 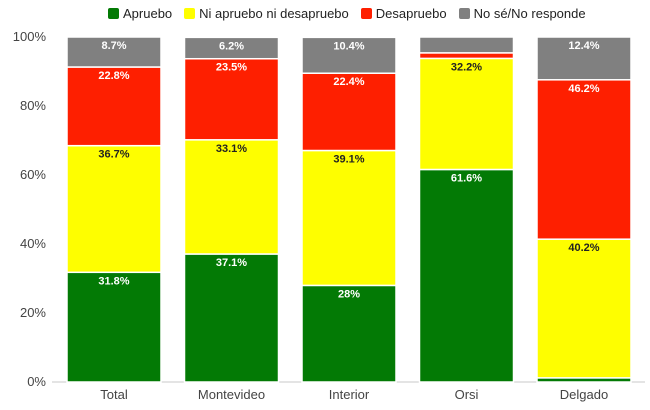 I want to click on legend-label: No sé/No responde, so click(x=529, y=13).